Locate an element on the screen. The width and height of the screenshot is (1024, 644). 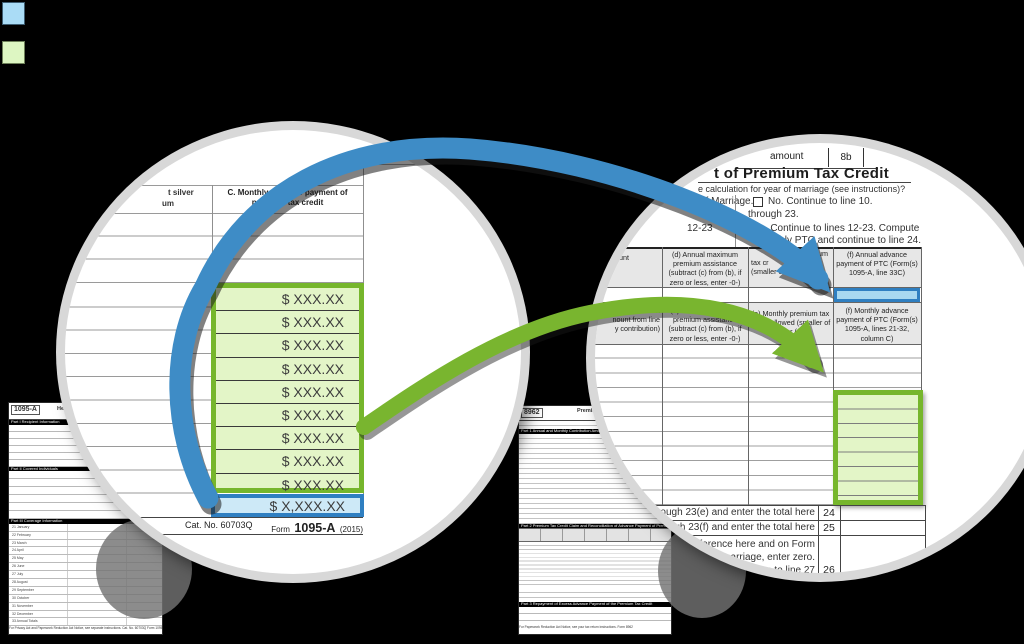
month-row: 31 November is located at coordinates (85, 606).